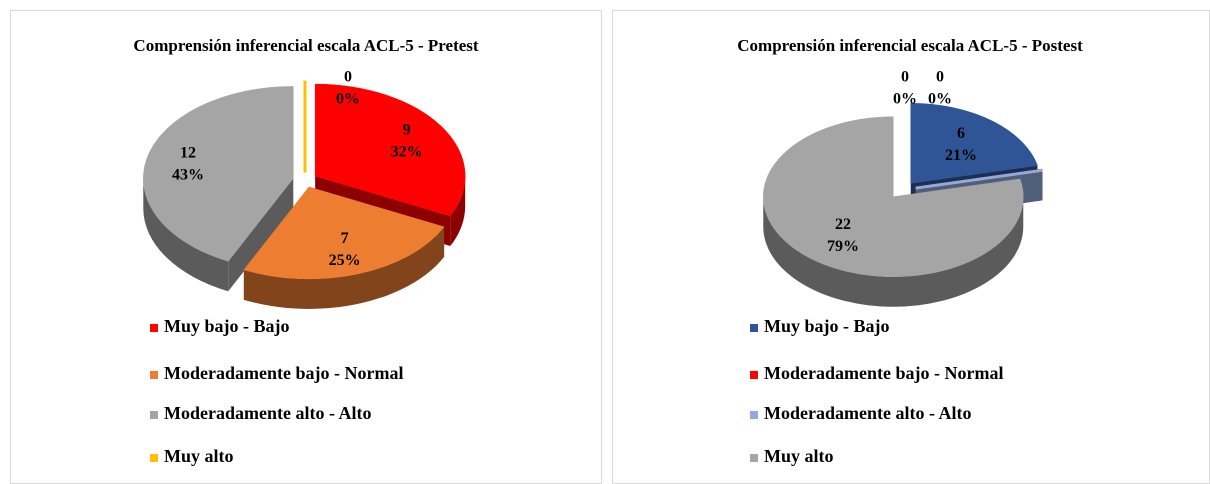  I want to click on data-label: 22, so click(843, 224).